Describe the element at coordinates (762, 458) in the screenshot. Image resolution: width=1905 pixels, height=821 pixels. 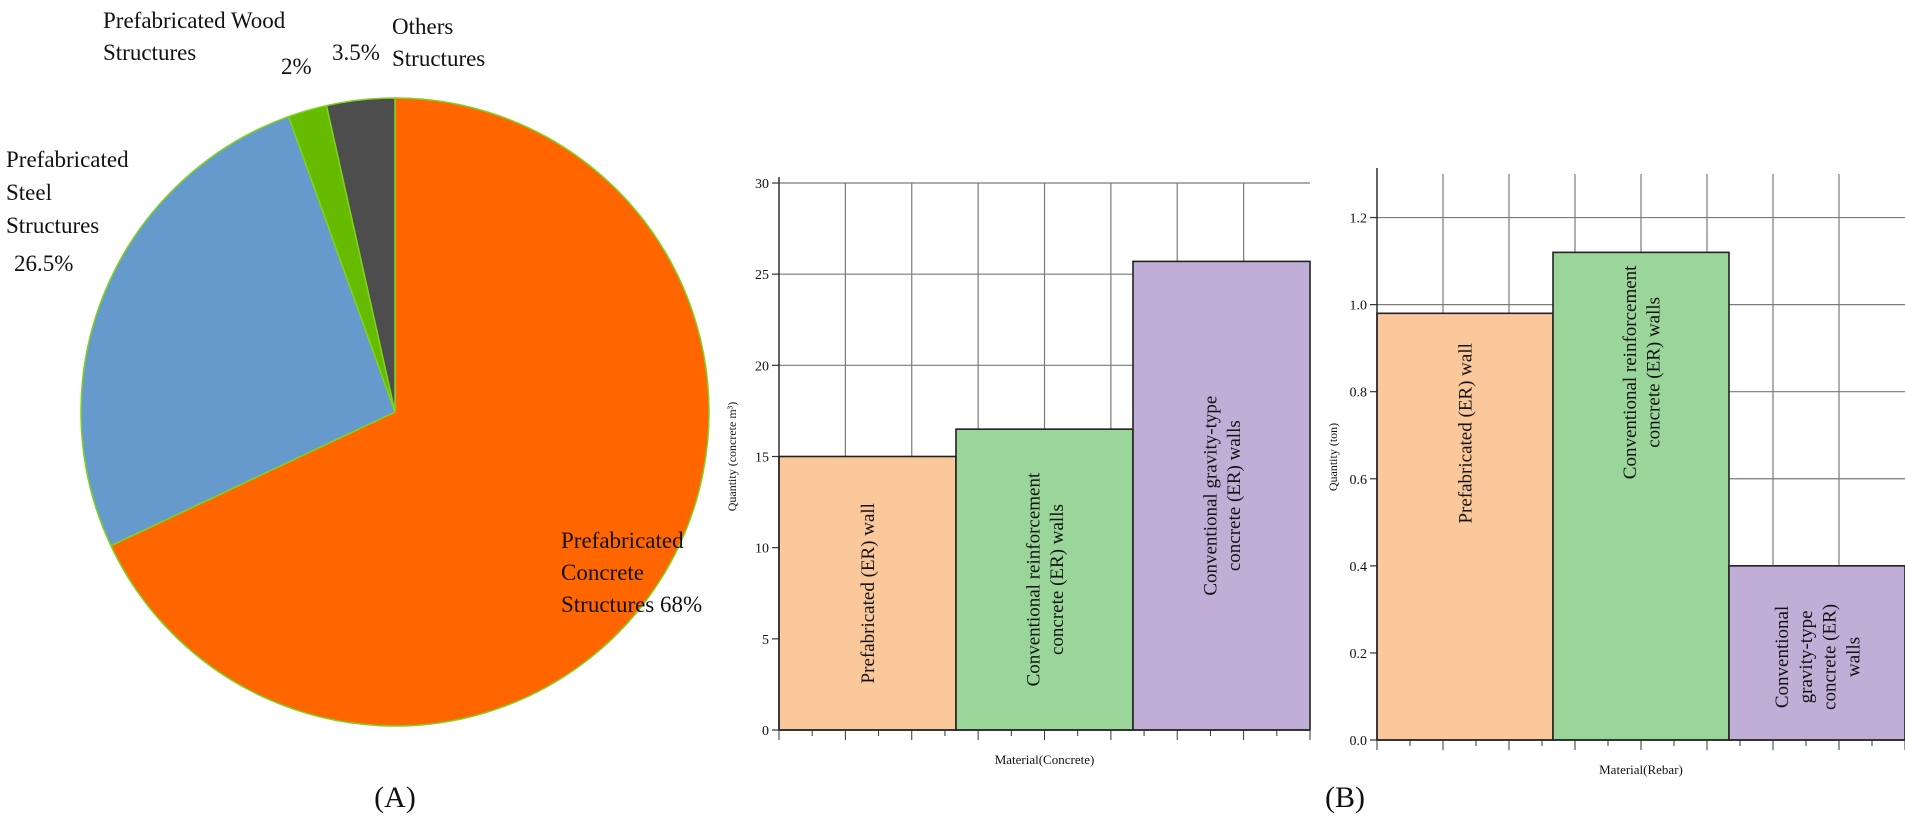
I see `y-tick-label: 15` at that location.